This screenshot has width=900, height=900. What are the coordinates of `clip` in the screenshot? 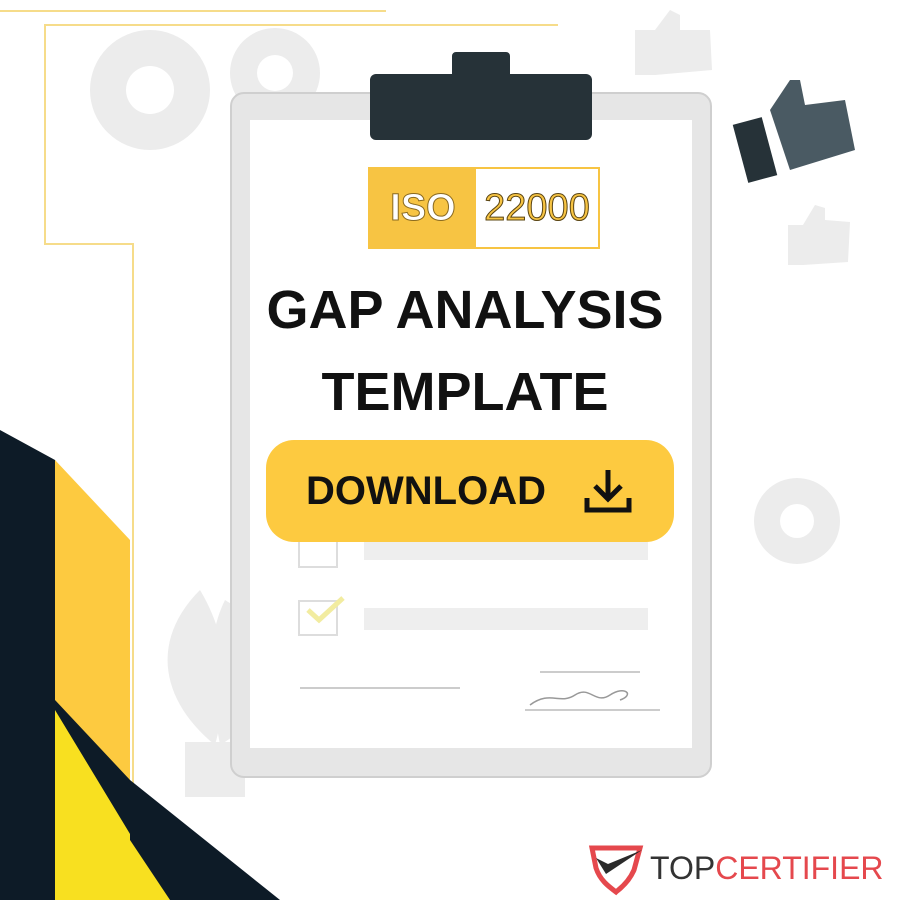 It's located at (481, 107).